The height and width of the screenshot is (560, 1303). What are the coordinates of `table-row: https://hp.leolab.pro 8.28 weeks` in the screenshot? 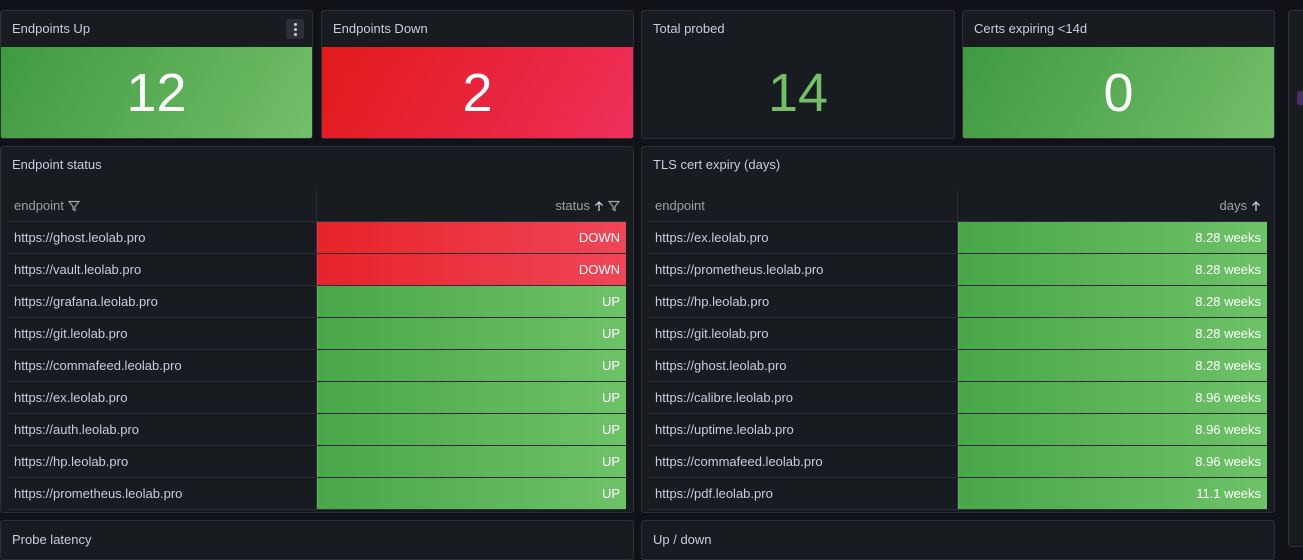 It's located at (958, 301).